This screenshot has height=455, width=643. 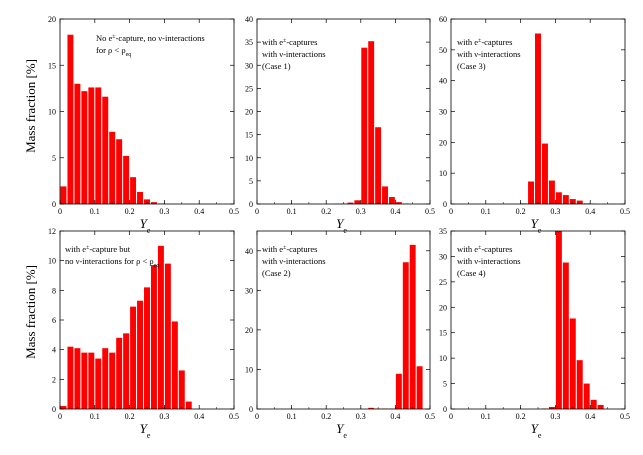 I want to click on y-tick-label: 40, so click(x=443, y=81).